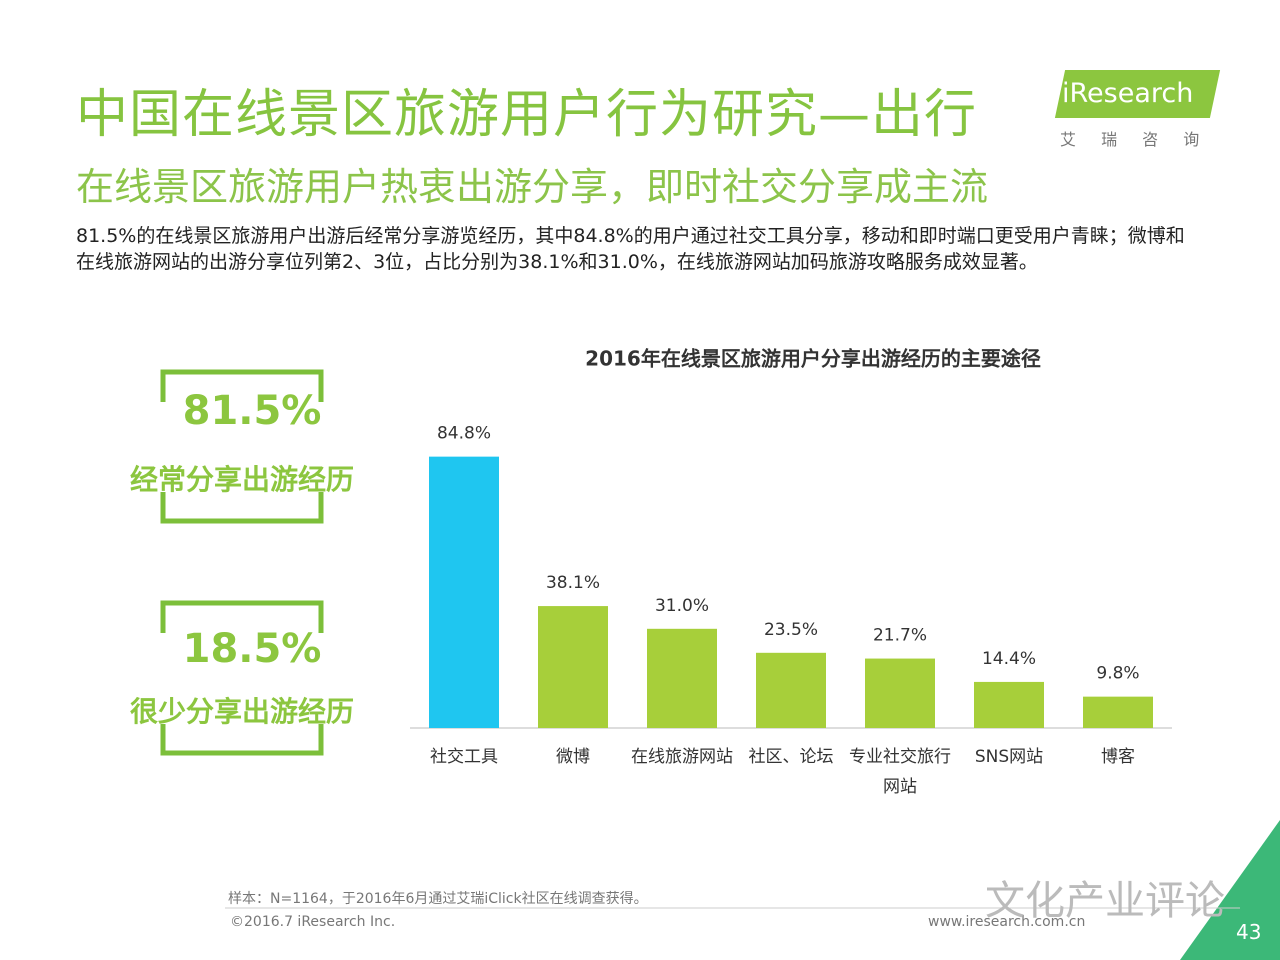  Describe the element at coordinates (241, 479) in the screenshot. I see `highlight-label: 经常分享出游经历` at that location.